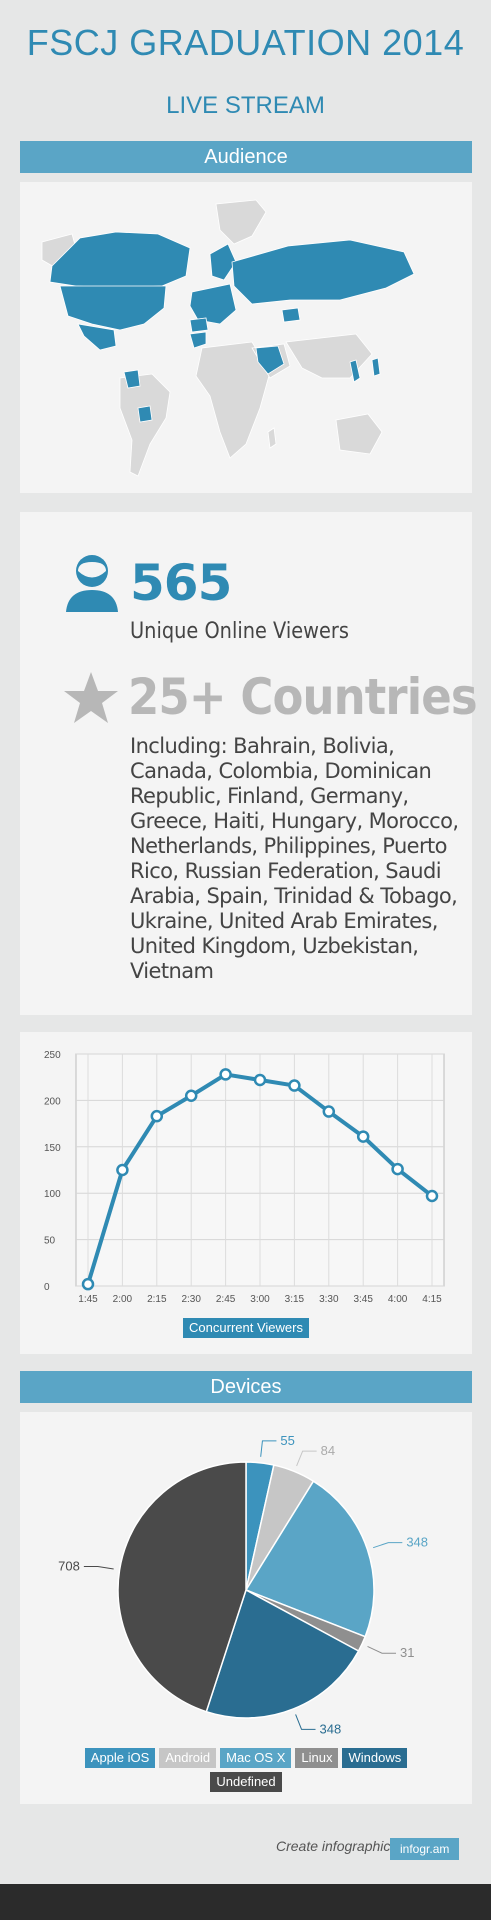 Image resolution: width=491 pixels, height=1920 pixels. What do you see at coordinates (407, 1652) in the screenshot?
I see `pie-value-label: 31` at bounding box center [407, 1652].